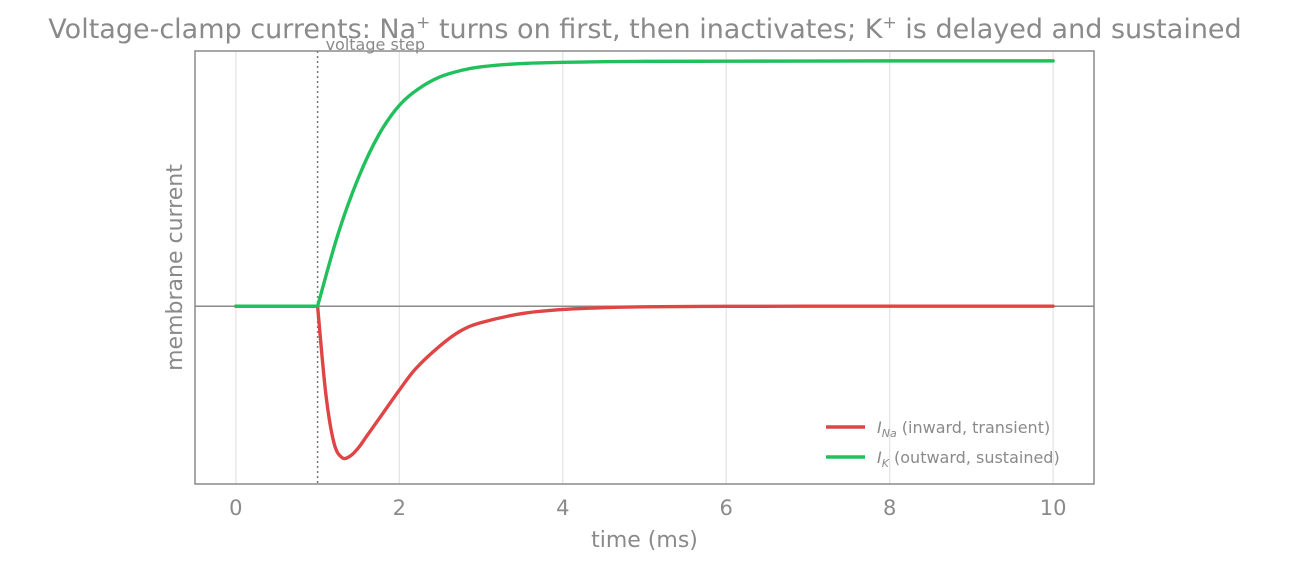 The image size is (1289, 565). What do you see at coordinates (235, 508) in the screenshot?
I see `x-tick-label: 0` at bounding box center [235, 508].